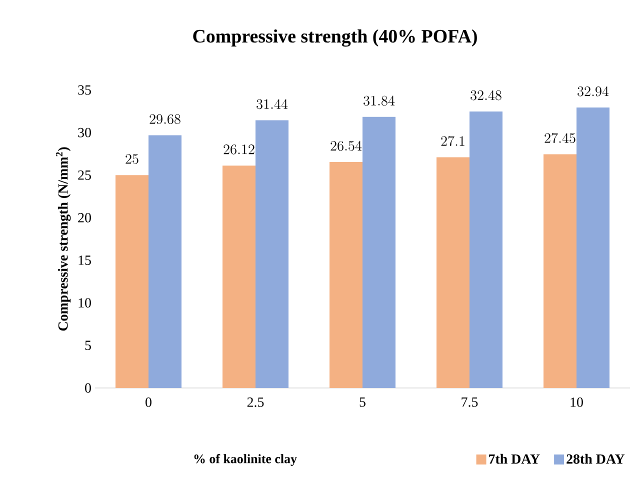 The height and width of the screenshot is (490, 635). Describe the element at coordinates (88, 345) in the screenshot. I see `y-tick-label: 5` at that location.